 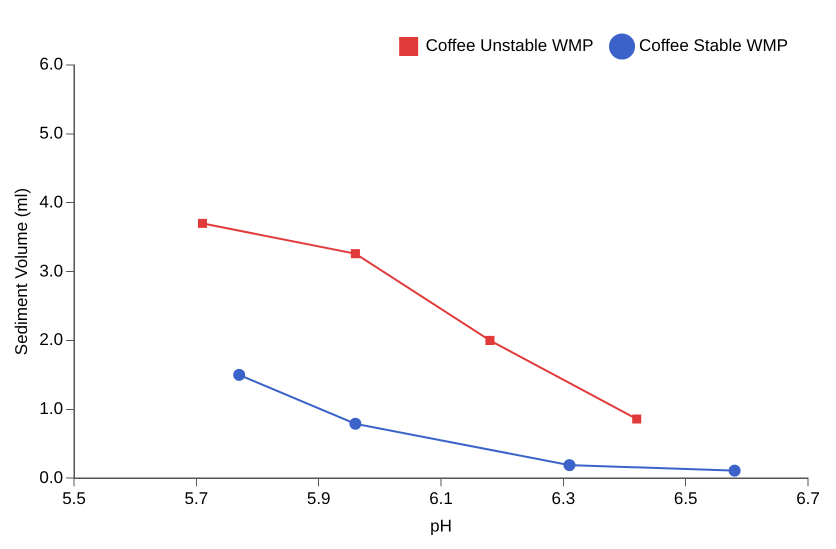 What do you see at coordinates (441, 498) in the screenshot?
I see `x-tick-label: 6.1` at bounding box center [441, 498].